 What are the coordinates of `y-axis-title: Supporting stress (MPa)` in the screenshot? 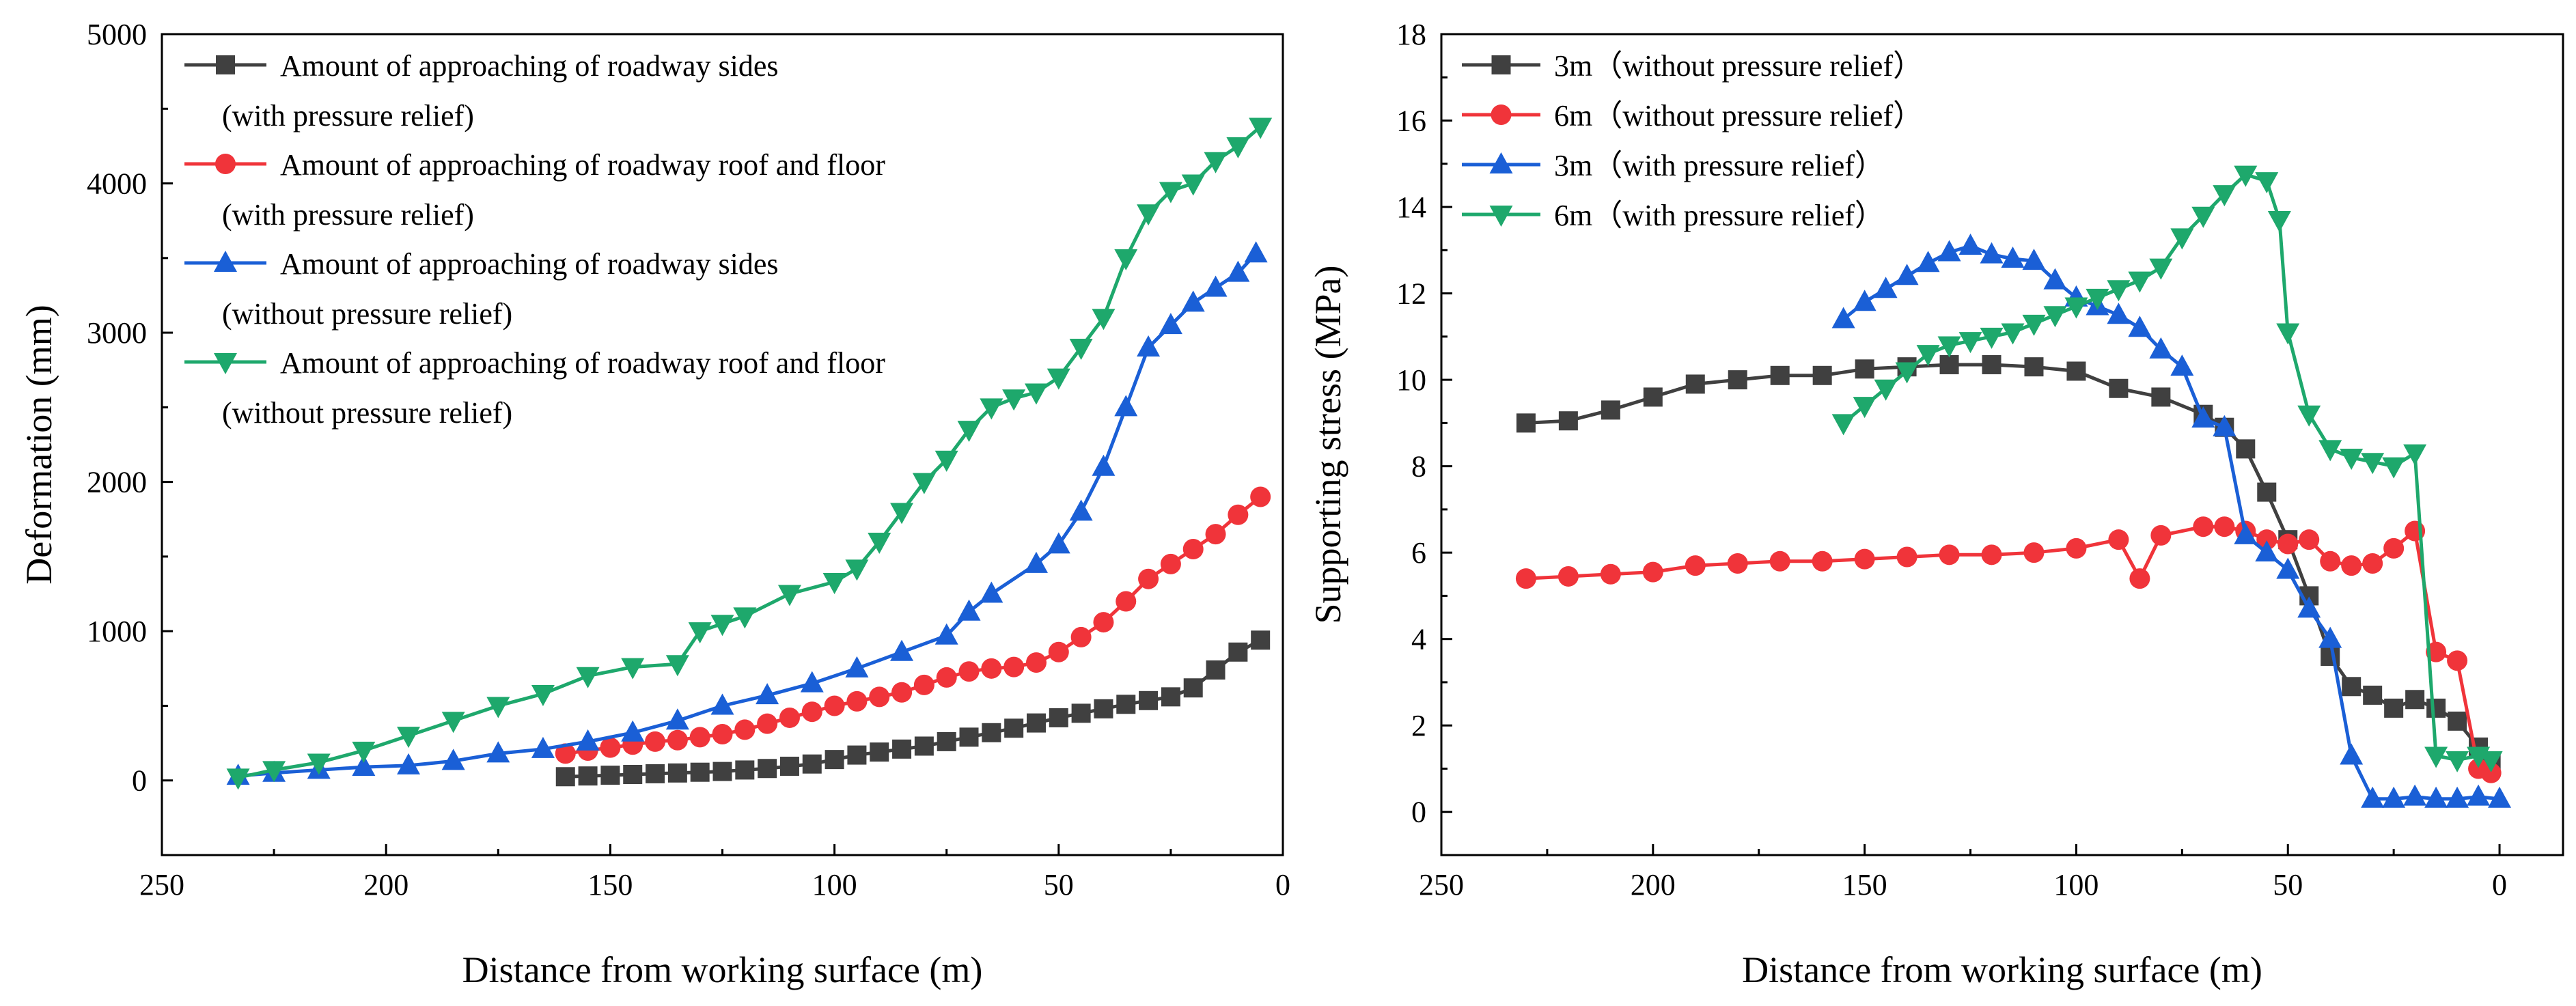 It's located at (1327, 445).